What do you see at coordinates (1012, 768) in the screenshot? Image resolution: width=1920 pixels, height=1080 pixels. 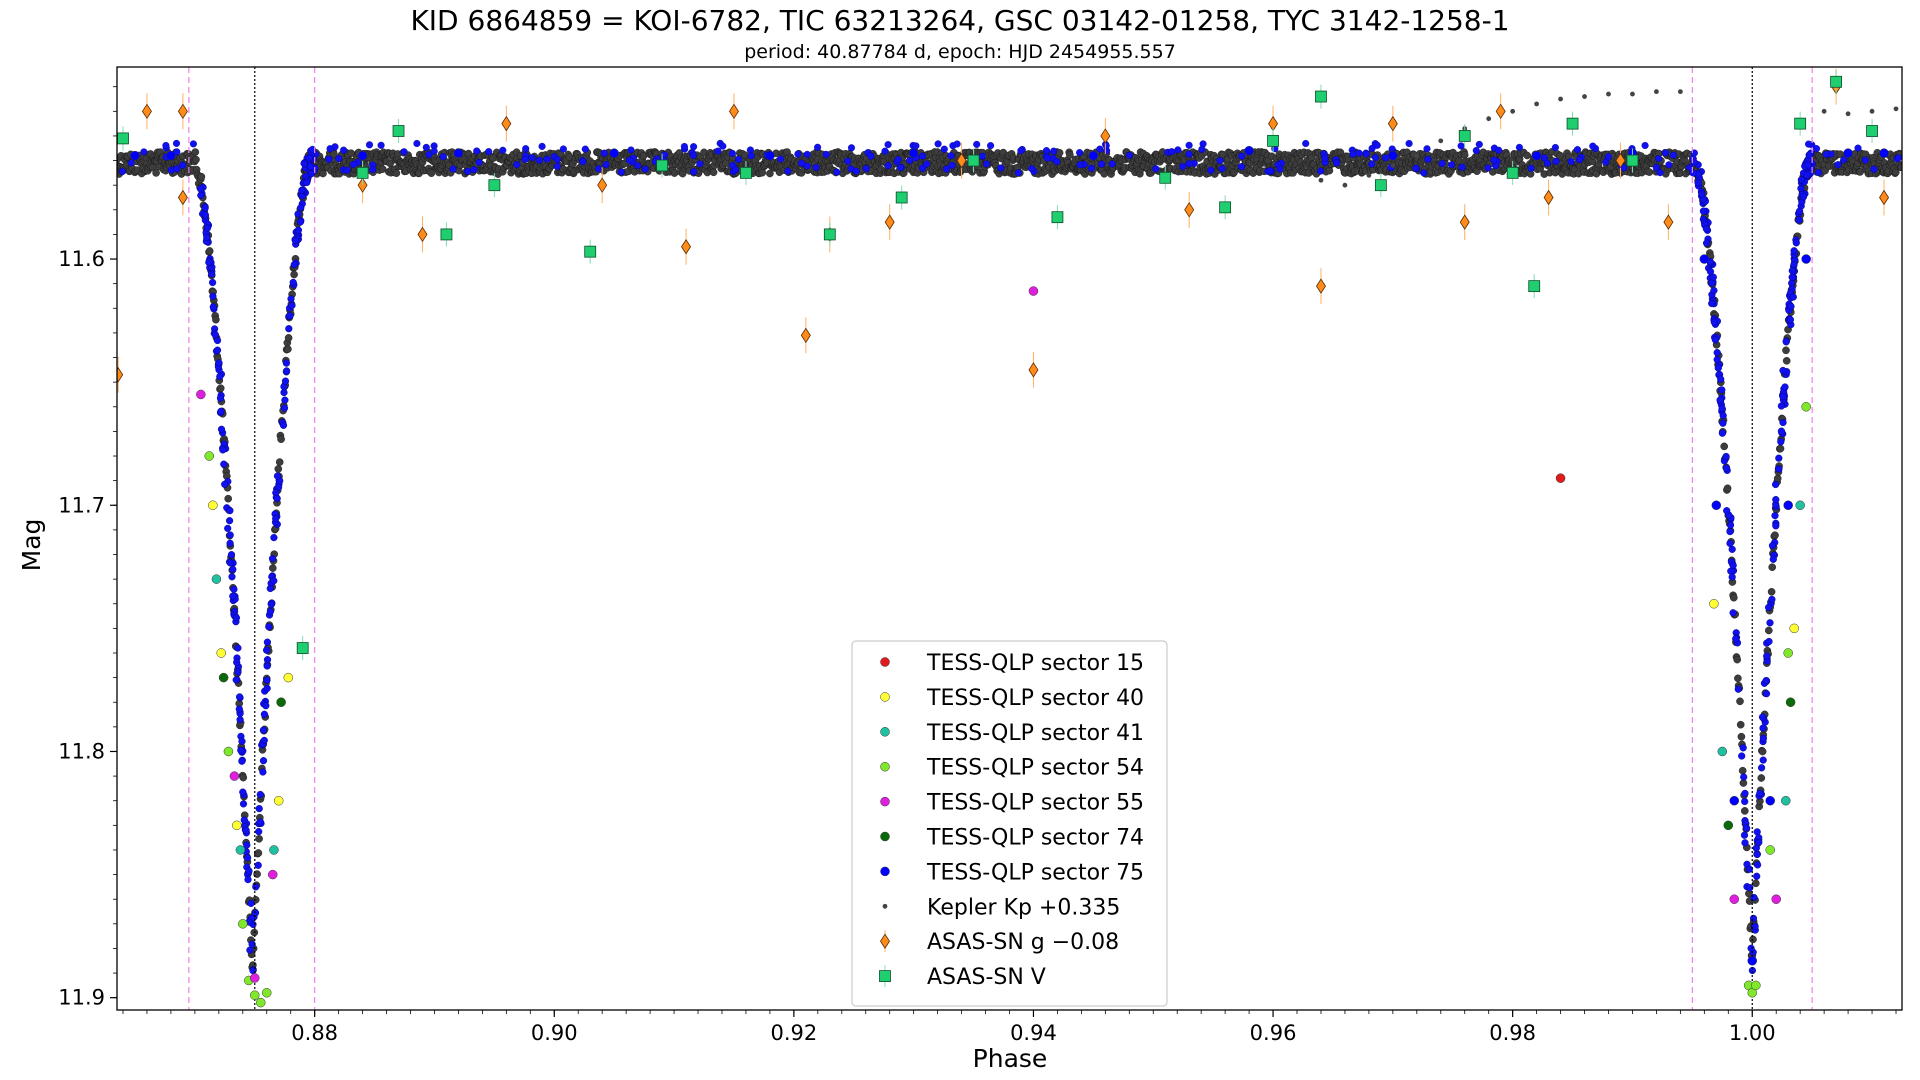 I see `legend-entry: TESS-QLP sector 54` at bounding box center [1012, 768].